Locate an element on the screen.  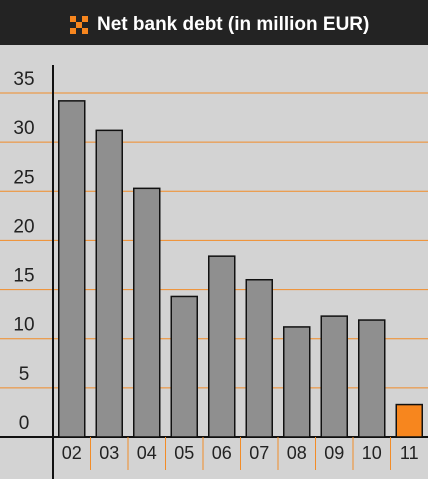
x-tick-label: 05 is located at coordinates (184, 453).